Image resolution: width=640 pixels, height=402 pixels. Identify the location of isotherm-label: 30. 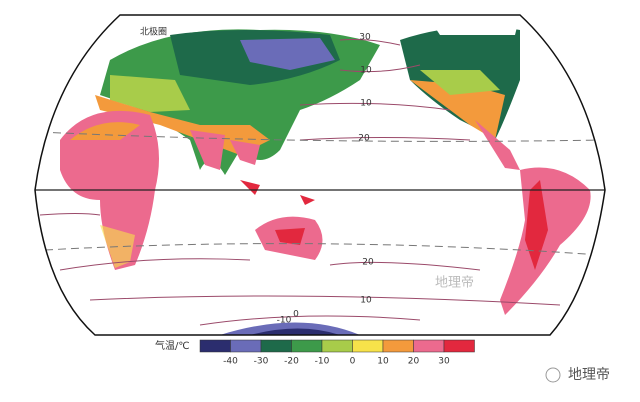
(365, 38).